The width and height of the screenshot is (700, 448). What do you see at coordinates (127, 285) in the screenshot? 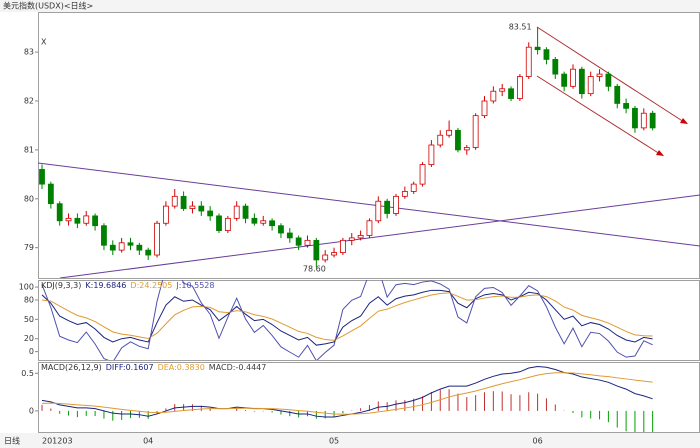
I see `panel-header: KDJ(9,3,3) K:19.6846 D:24.2505 J:10.5528` at bounding box center [127, 285].